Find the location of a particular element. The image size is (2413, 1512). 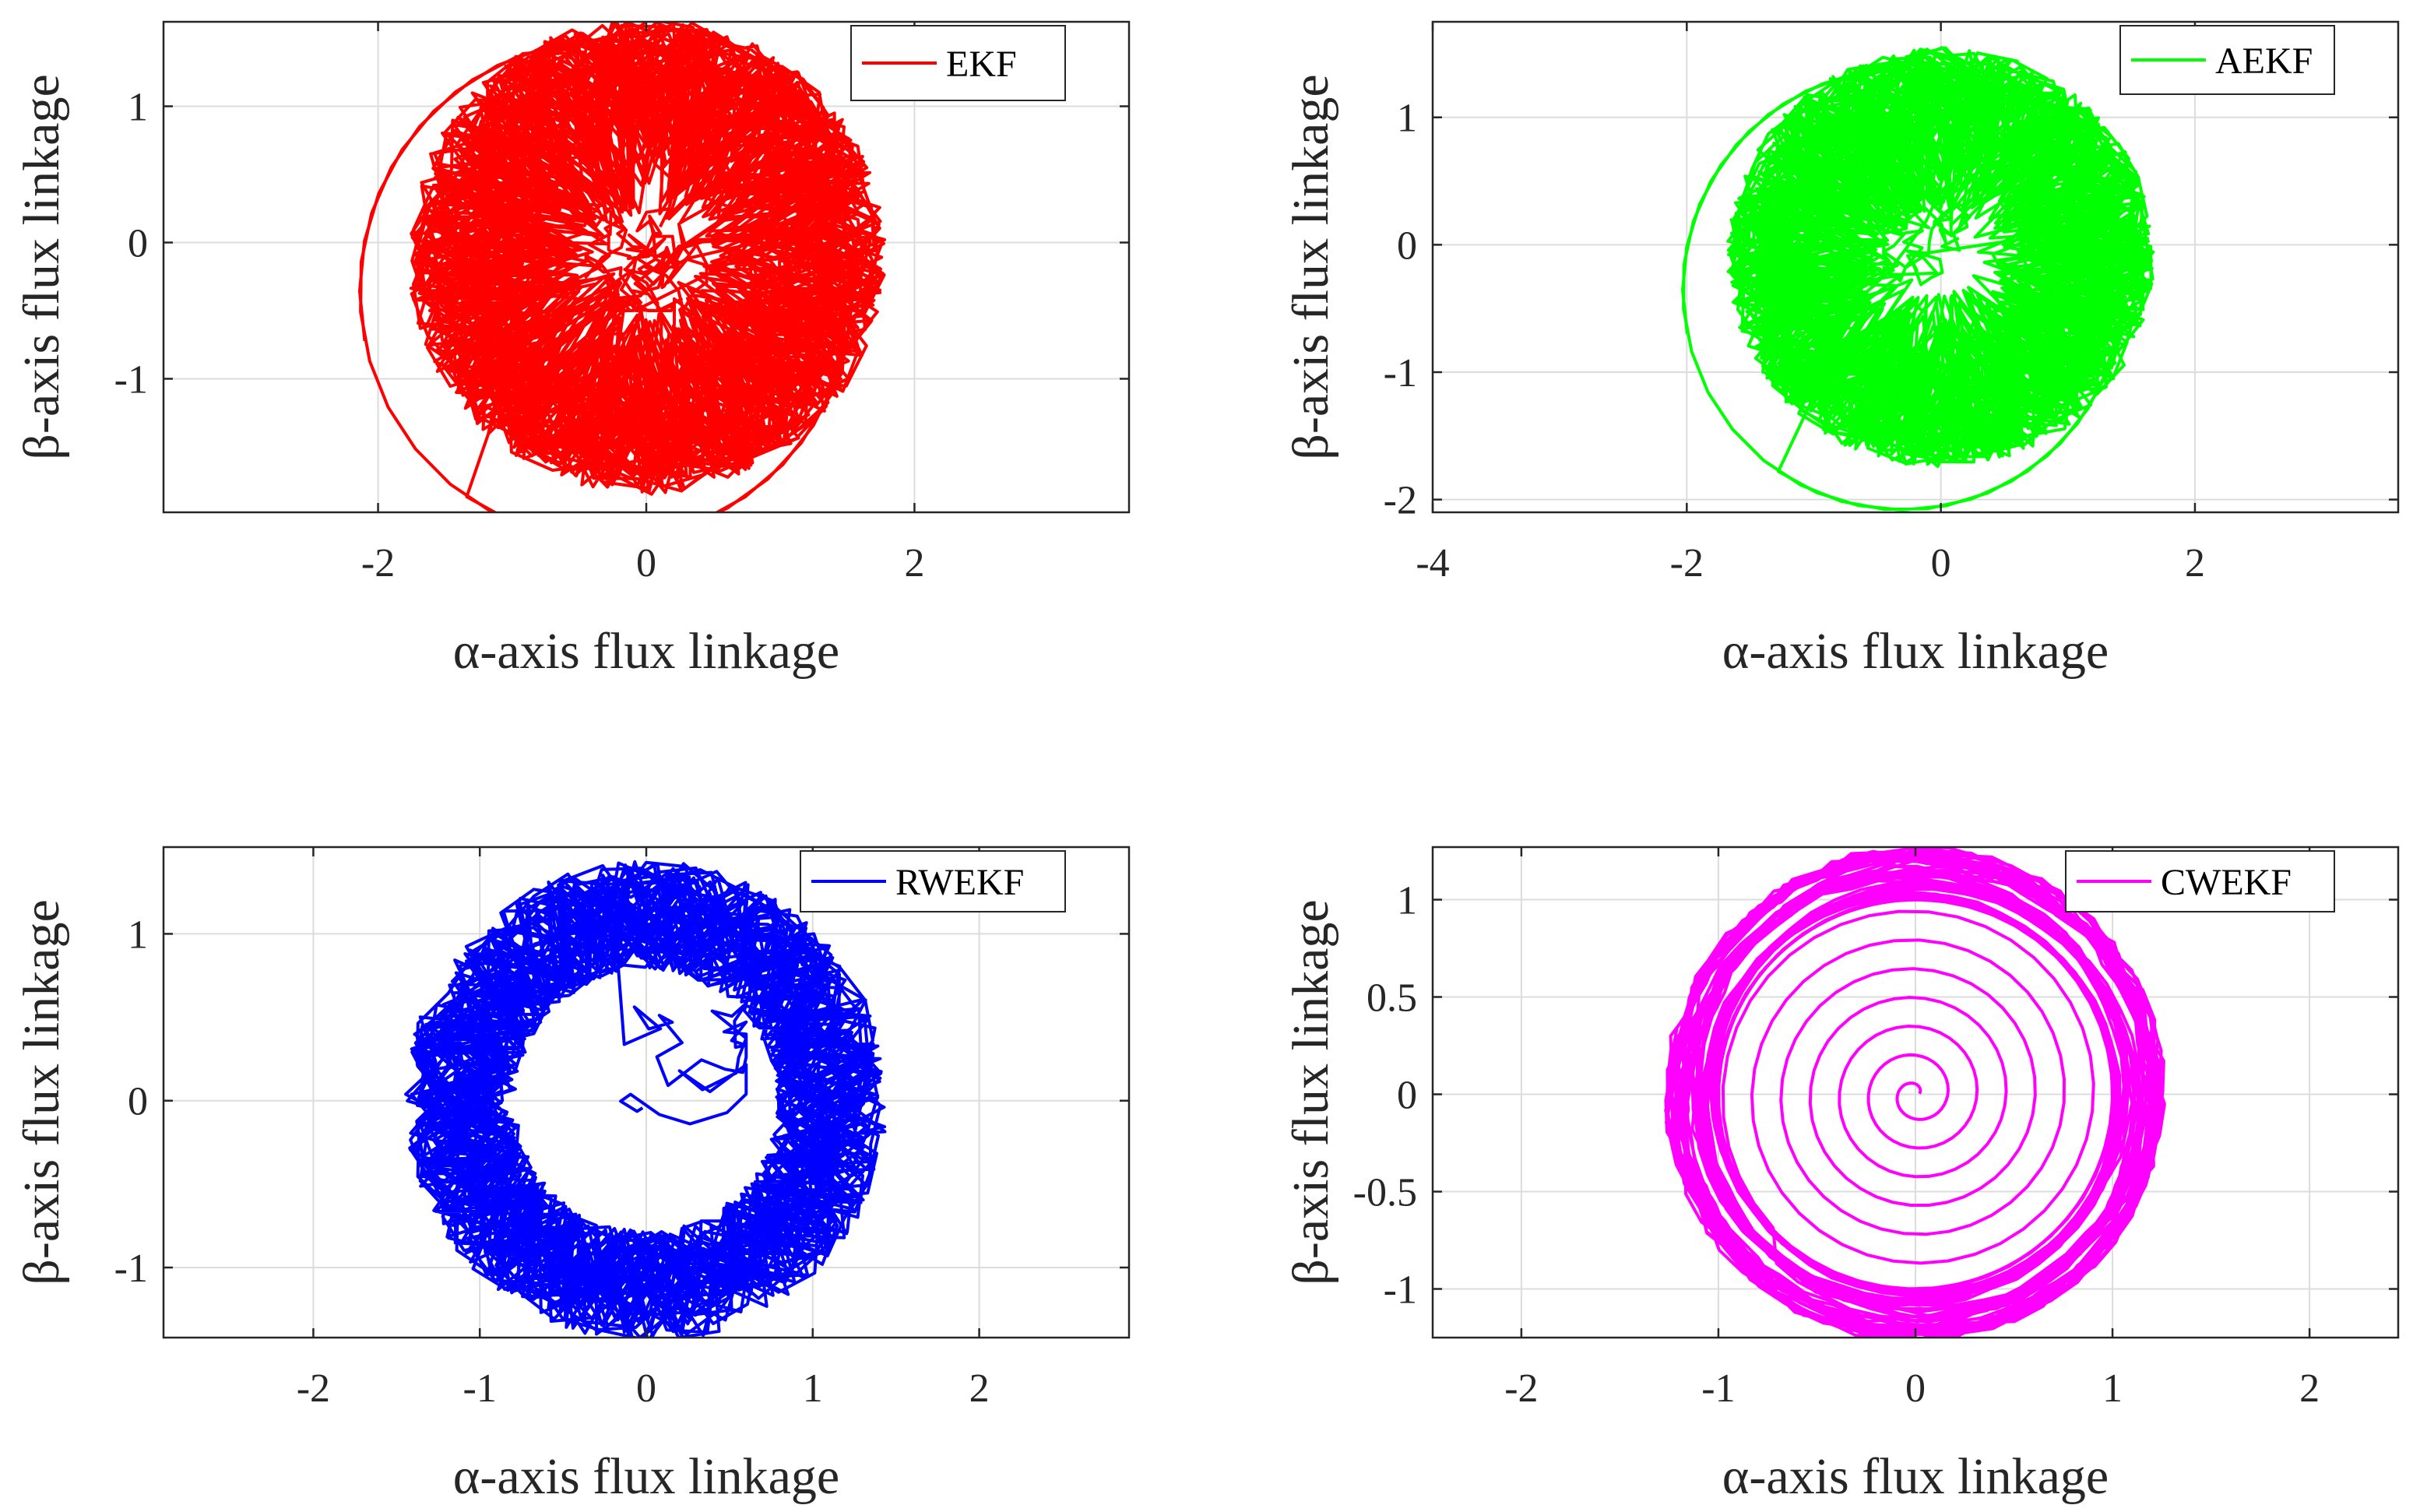

legend: CWEKF is located at coordinates (2200, 881).